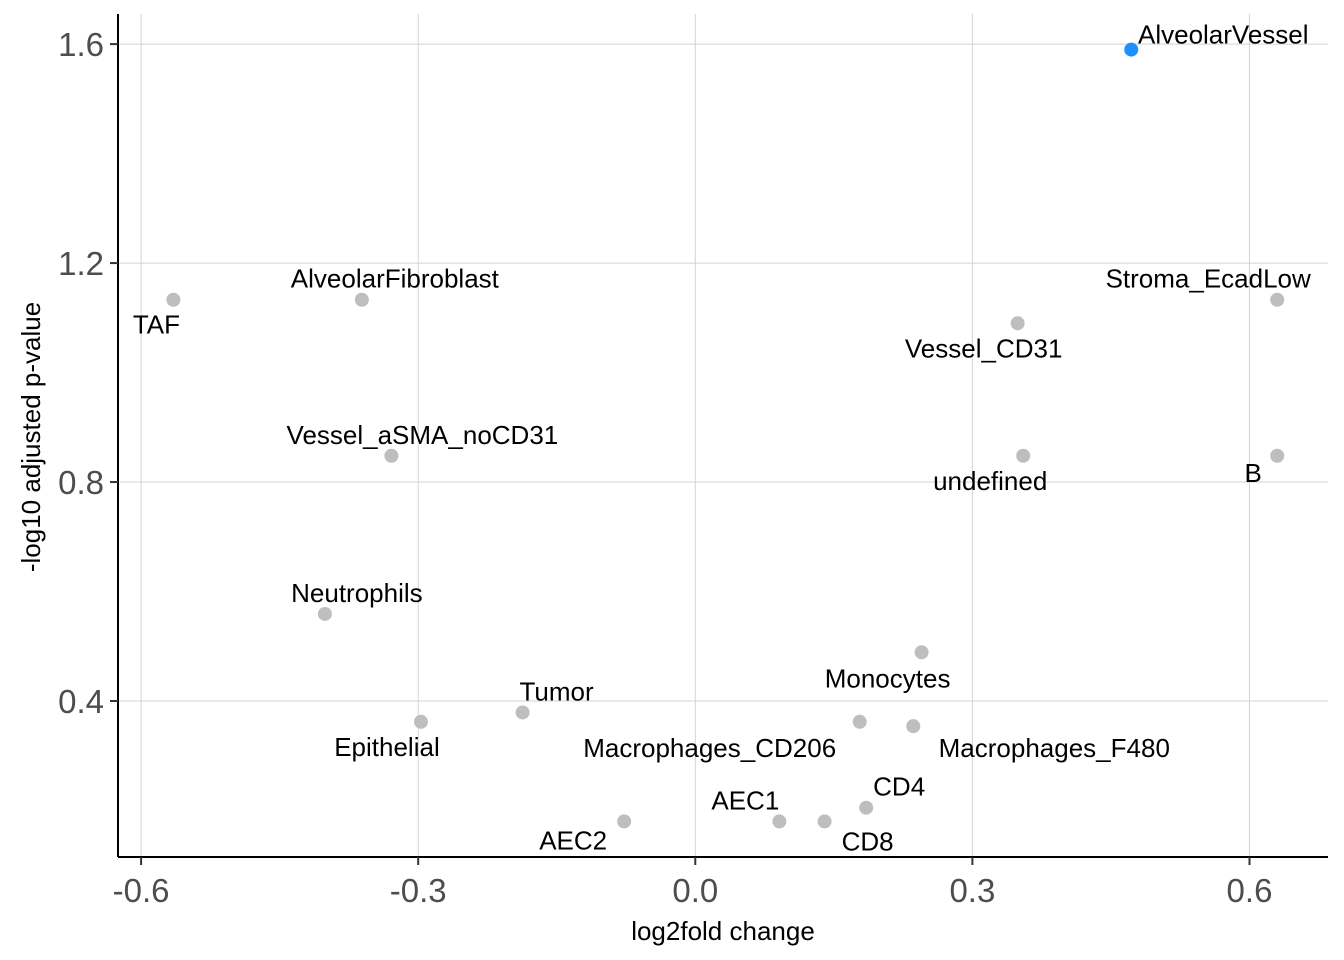 This screenshot has height=960, width=1344. Describe the element at coordinates (387, 747) in the screenshot. I see `point-label: Epithelial` at that location.